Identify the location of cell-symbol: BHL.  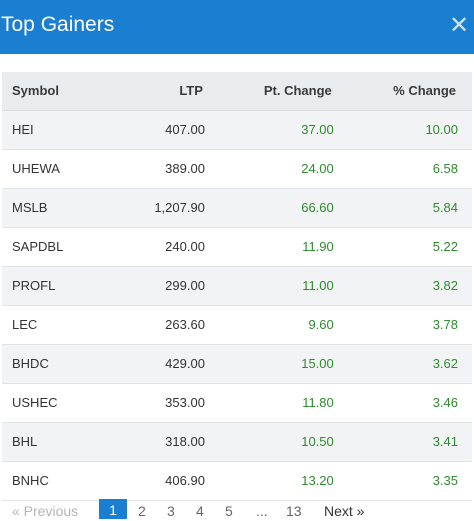
(25, 441).